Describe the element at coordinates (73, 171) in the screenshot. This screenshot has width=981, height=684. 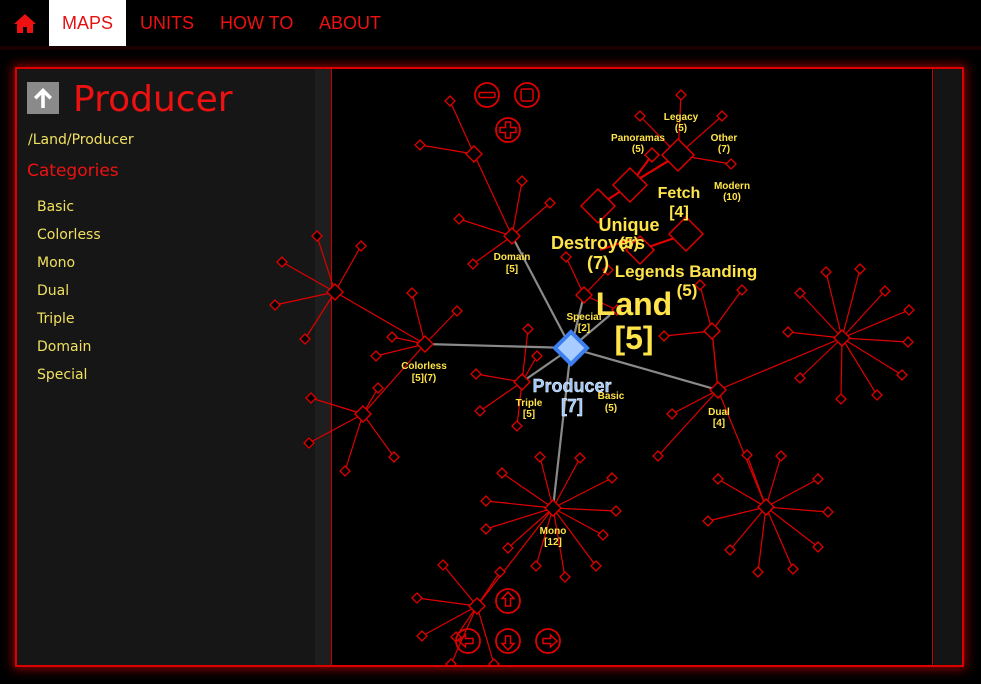
I see `categories-heading: Categories` at that location.